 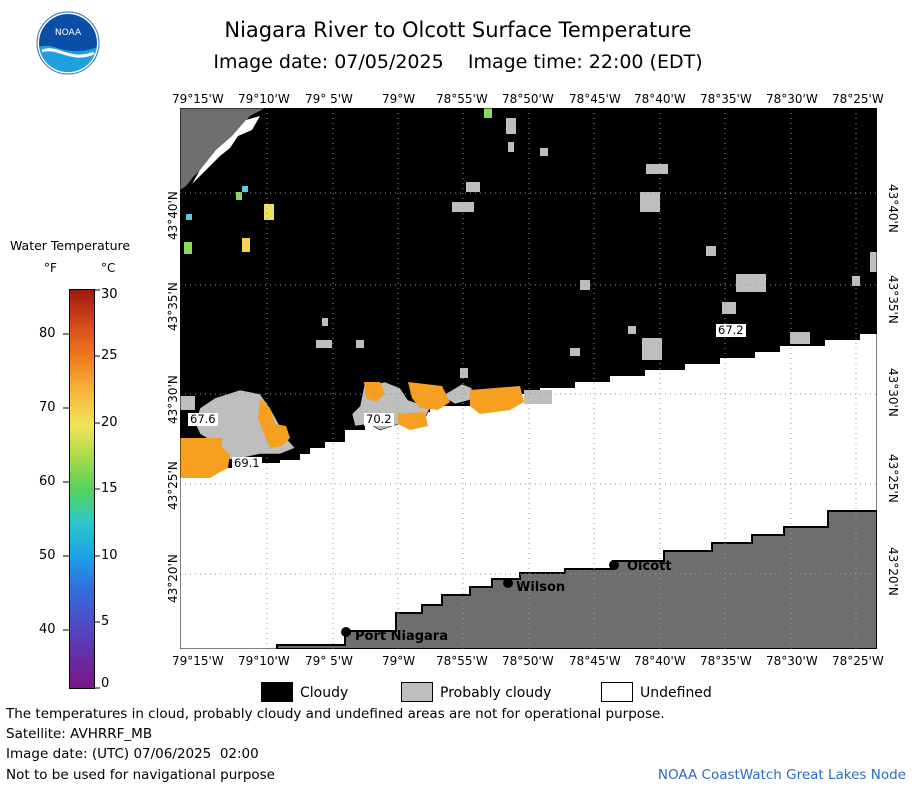 What do you see at coordinates (264, 661) in the screenshot?
I see `lon-label-bottom: 79°10'W` at bounding box center [264, 661].